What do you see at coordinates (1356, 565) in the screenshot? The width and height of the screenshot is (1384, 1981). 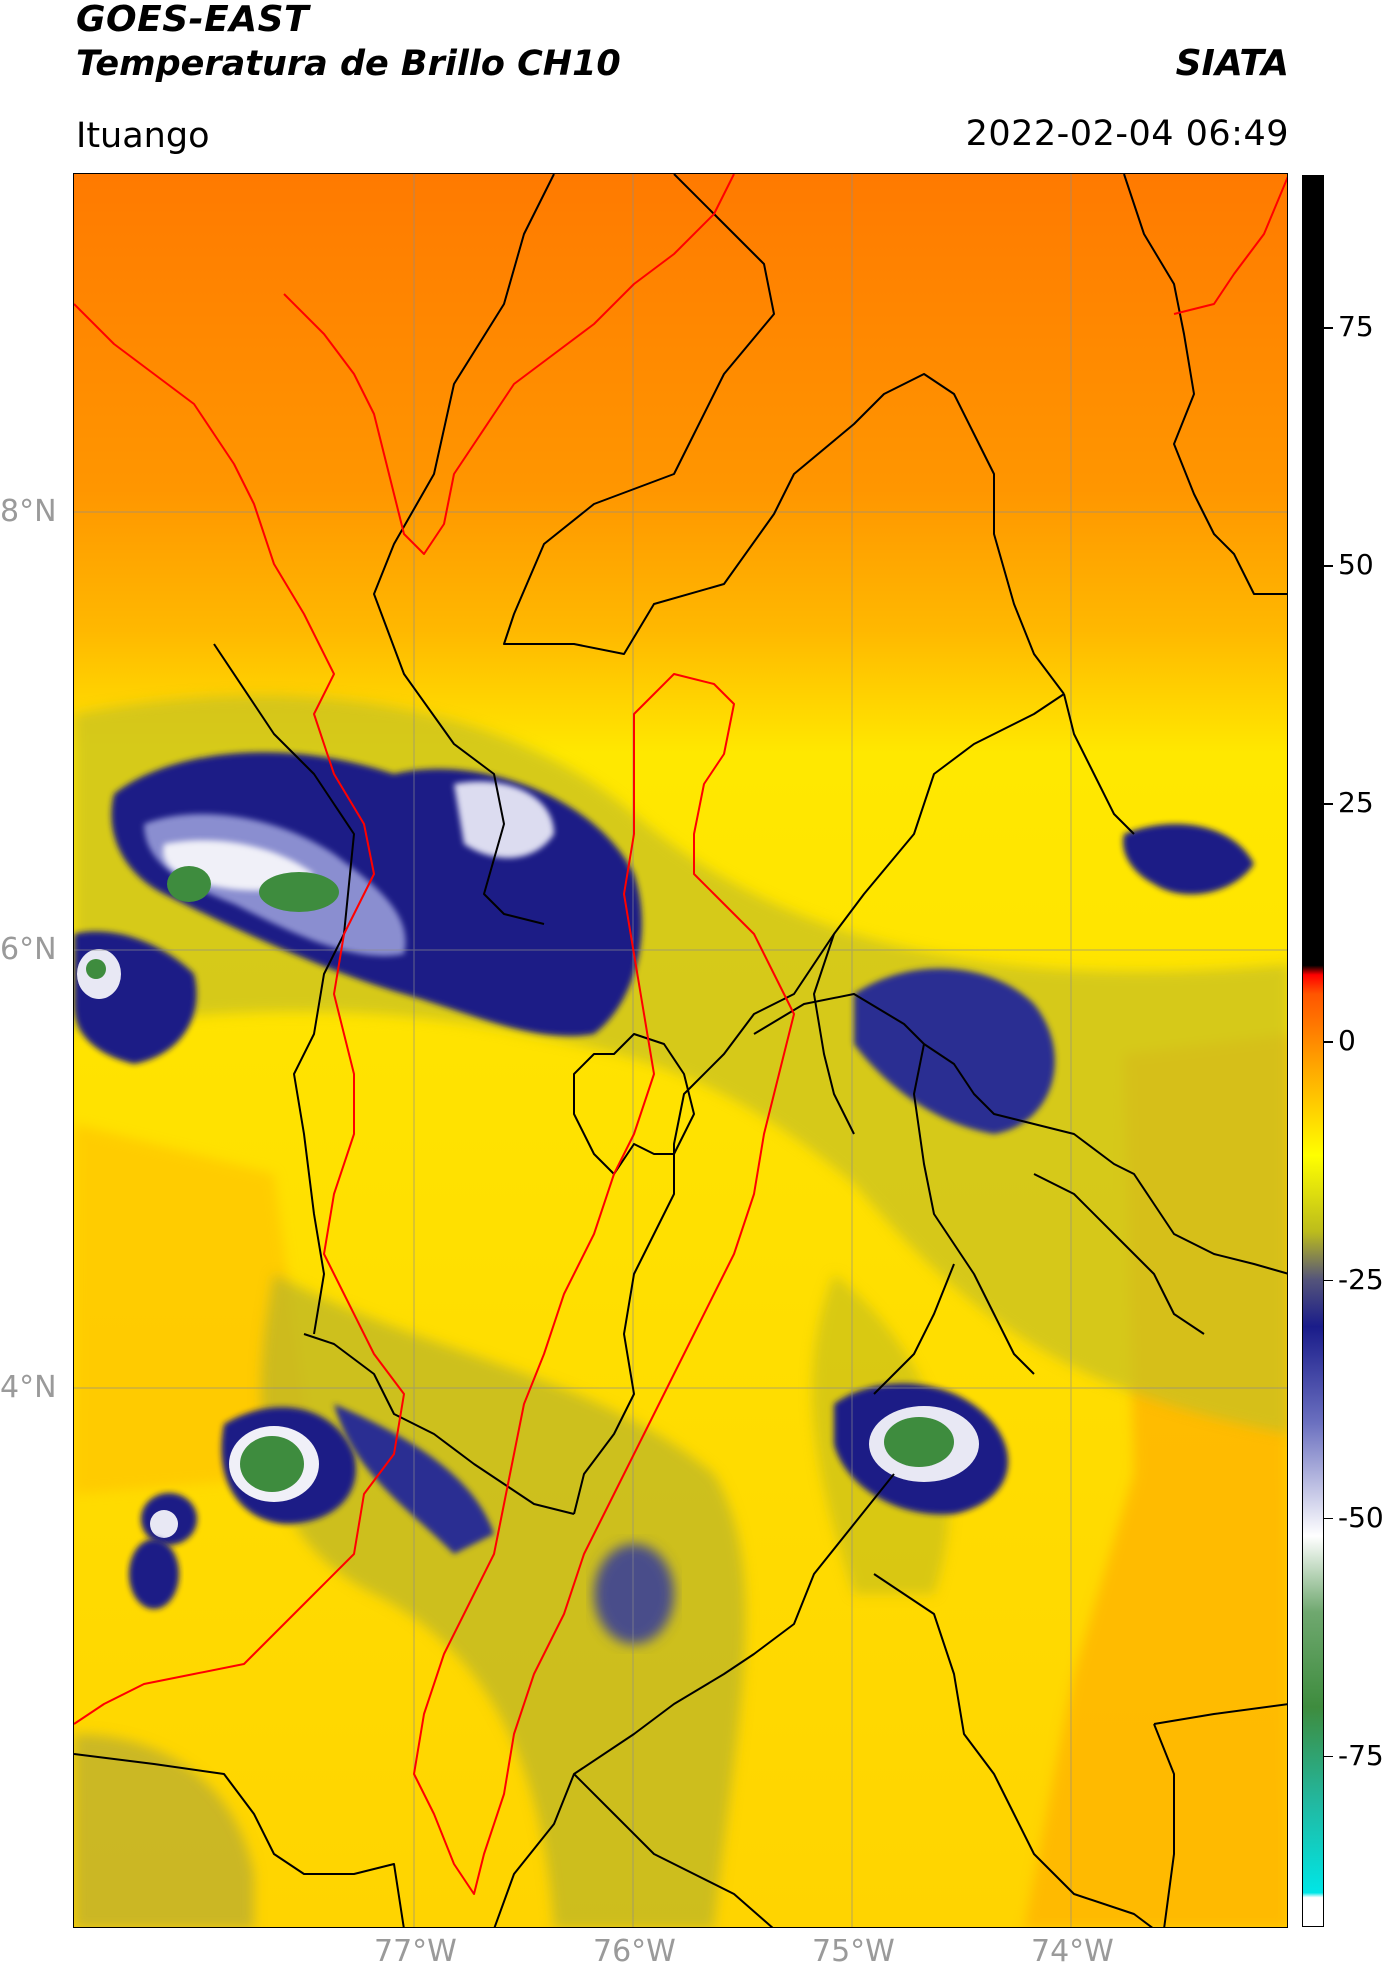 I see `colorbar-tick-label: 50` at bounding box center [1356, 565].